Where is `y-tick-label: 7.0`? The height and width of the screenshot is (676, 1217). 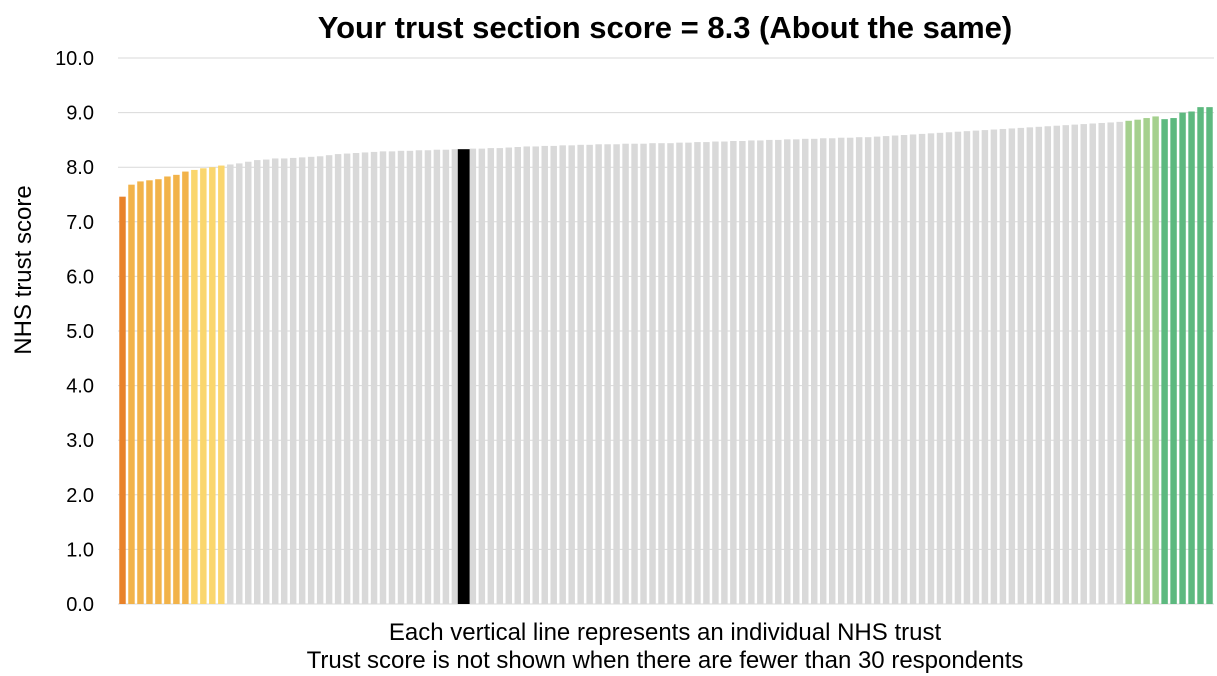
y-tick-label: 7.0 is located at coordinates (80, 223).